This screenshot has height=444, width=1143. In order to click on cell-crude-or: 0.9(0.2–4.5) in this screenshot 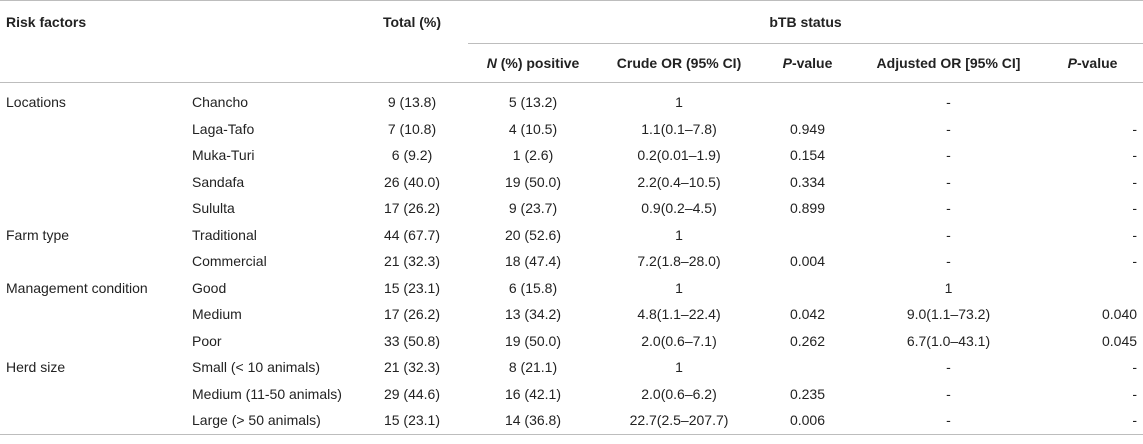, I will do `click(679, 208)`.